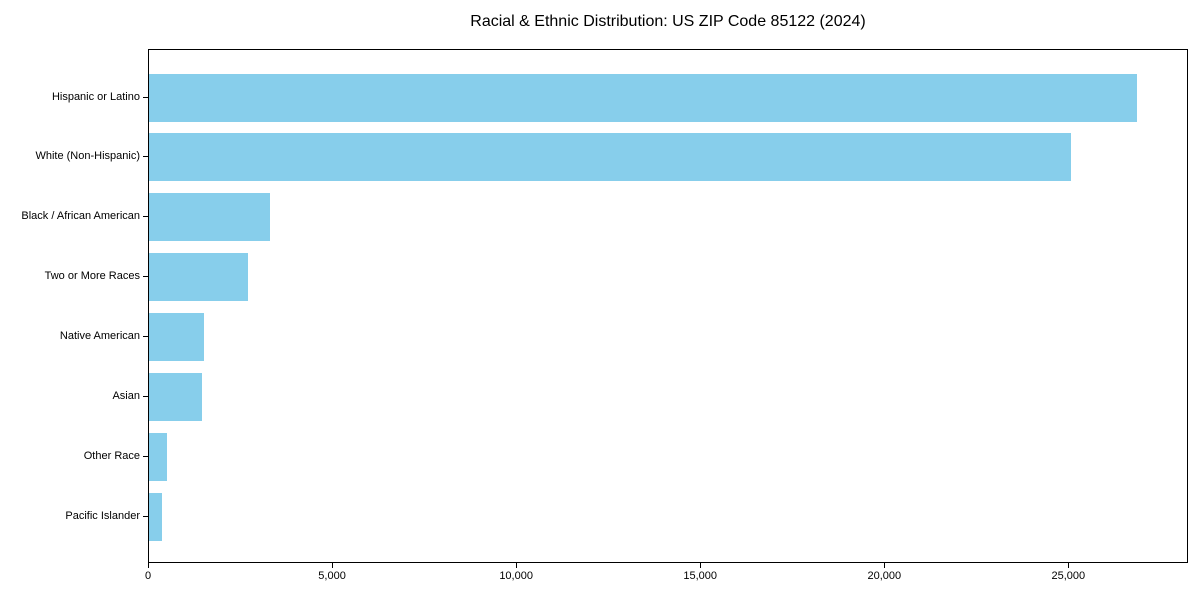  Describe the element at coordinates (700, 576) in the screenshot. I see `x-tick-label: 15,000` at that location.